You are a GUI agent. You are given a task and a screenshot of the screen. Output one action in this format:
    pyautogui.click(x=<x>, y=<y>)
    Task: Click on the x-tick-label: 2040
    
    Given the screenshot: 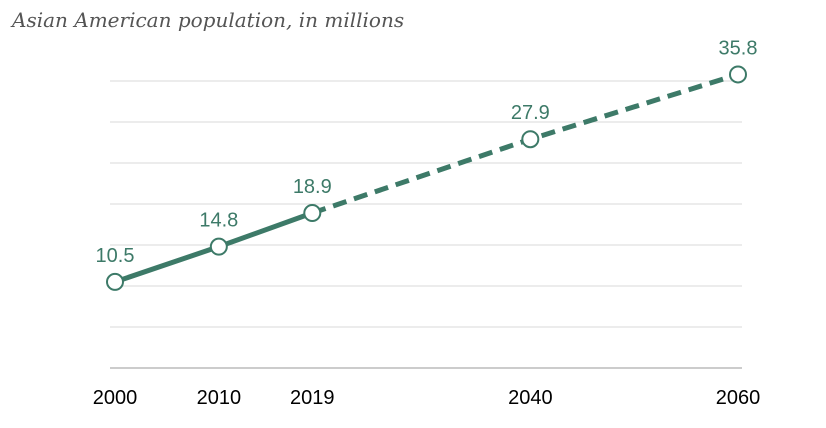 What is the action you would take?
    pyautogui.click(x=530, y=398)
    